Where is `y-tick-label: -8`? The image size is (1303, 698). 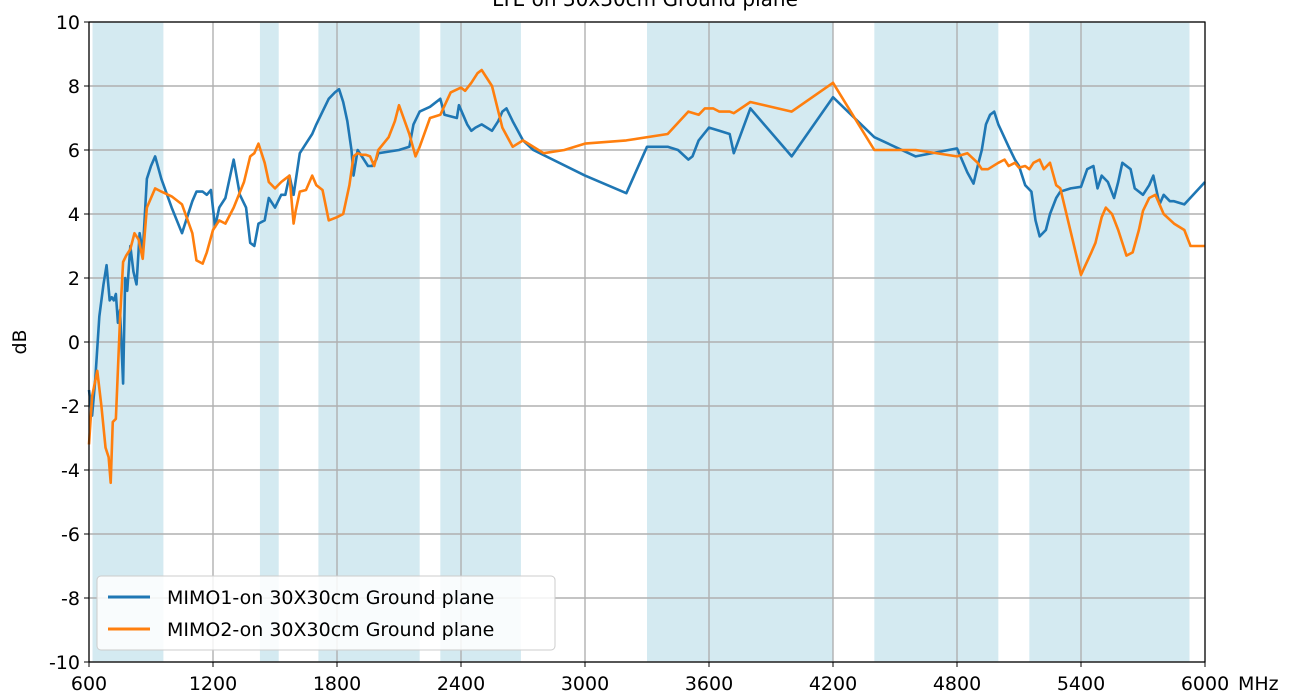 y-tick-label: -8 is located at coordinates (70, 599).